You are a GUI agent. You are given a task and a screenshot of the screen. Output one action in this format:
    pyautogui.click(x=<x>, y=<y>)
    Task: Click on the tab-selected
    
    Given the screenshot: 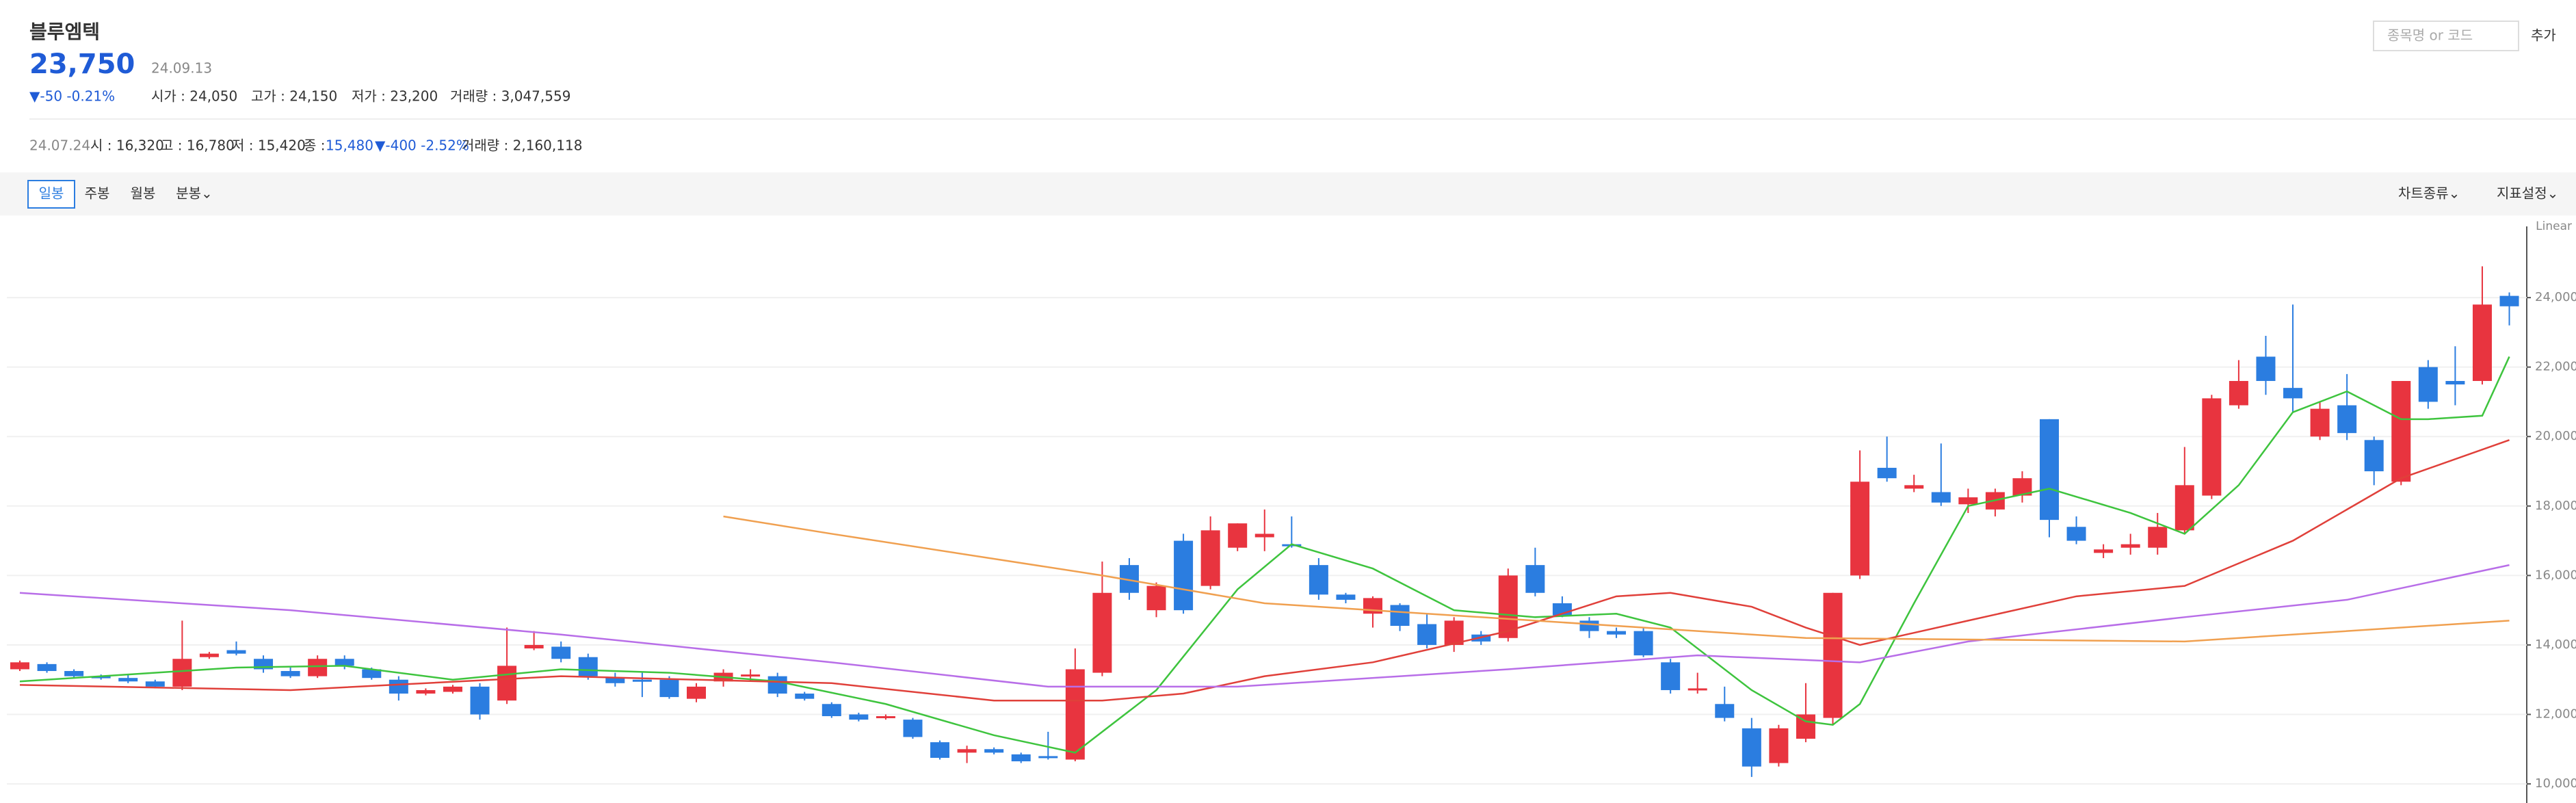 What is the action you would take?
    pyautogui.click(x=51, y=194)
    